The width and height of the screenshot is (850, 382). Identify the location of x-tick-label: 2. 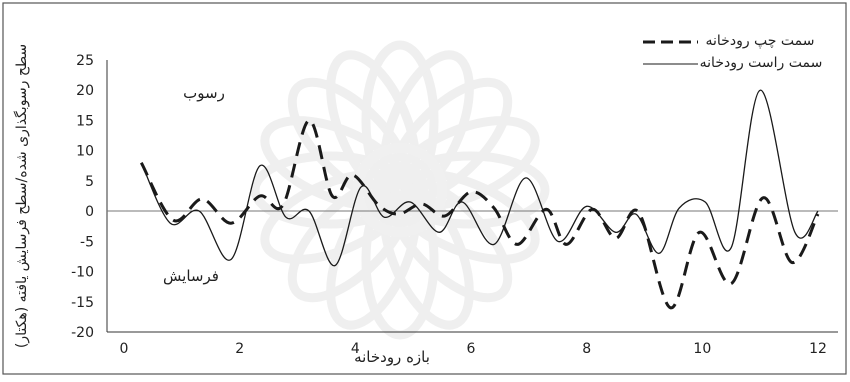
(239, 349).